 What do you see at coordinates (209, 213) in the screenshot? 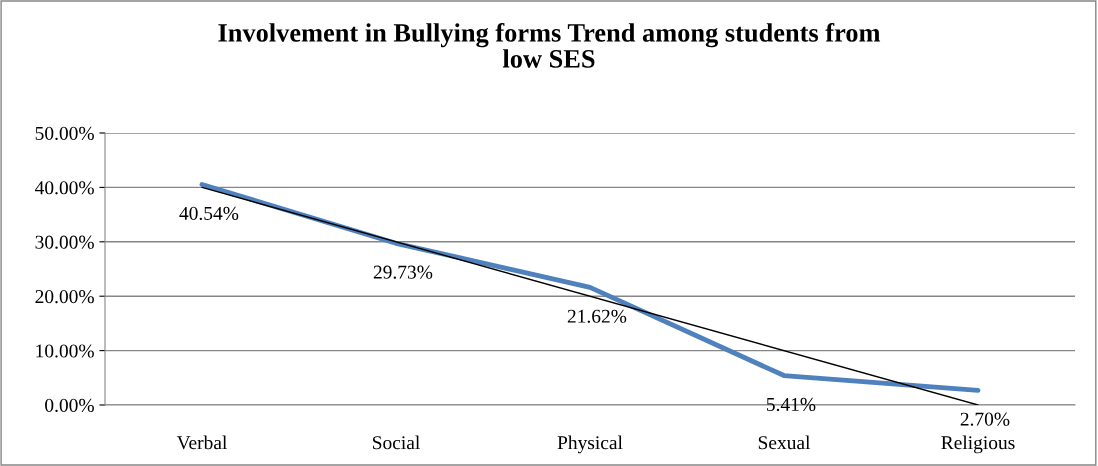
I see `data-label: 40.54%` at bounding box center [209, 213].